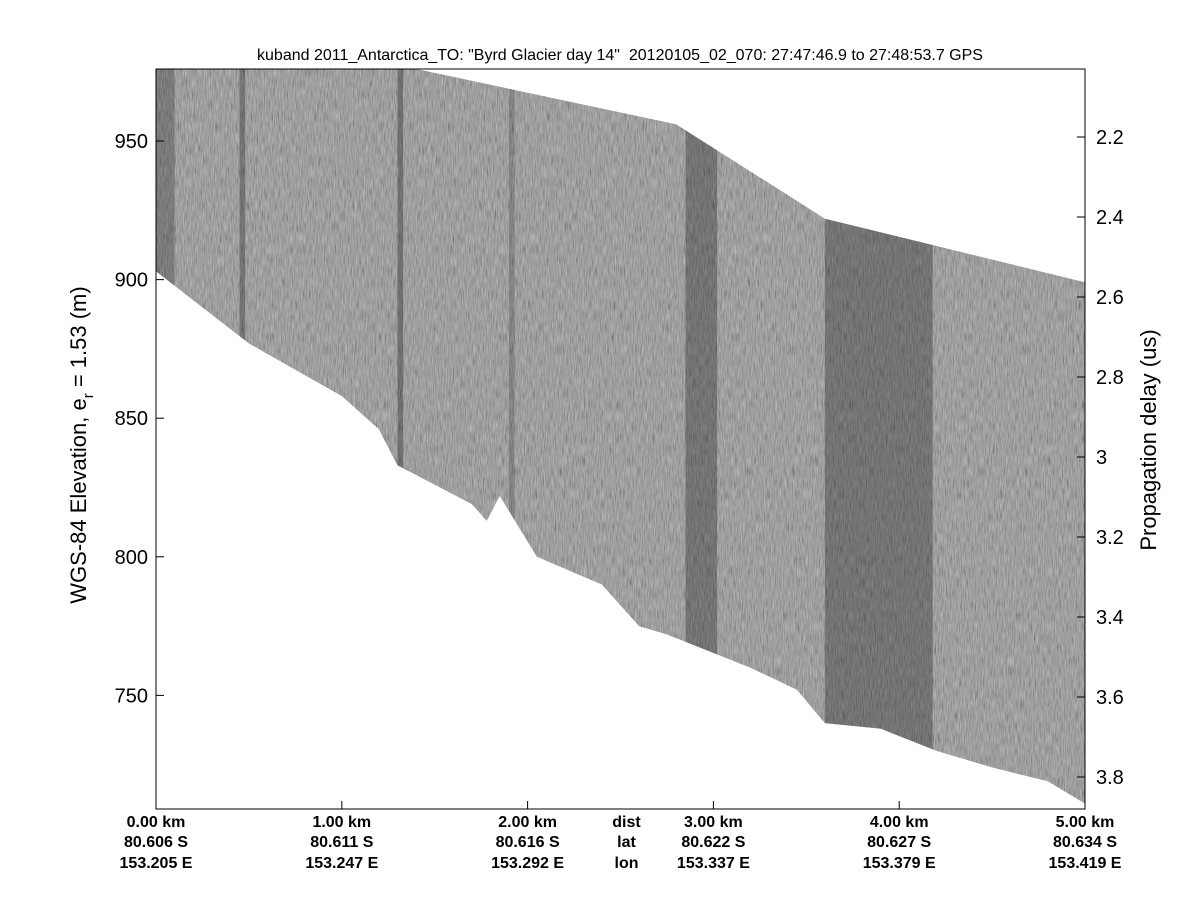  I want to click on left-tick-label: 850, so click(131, 419).